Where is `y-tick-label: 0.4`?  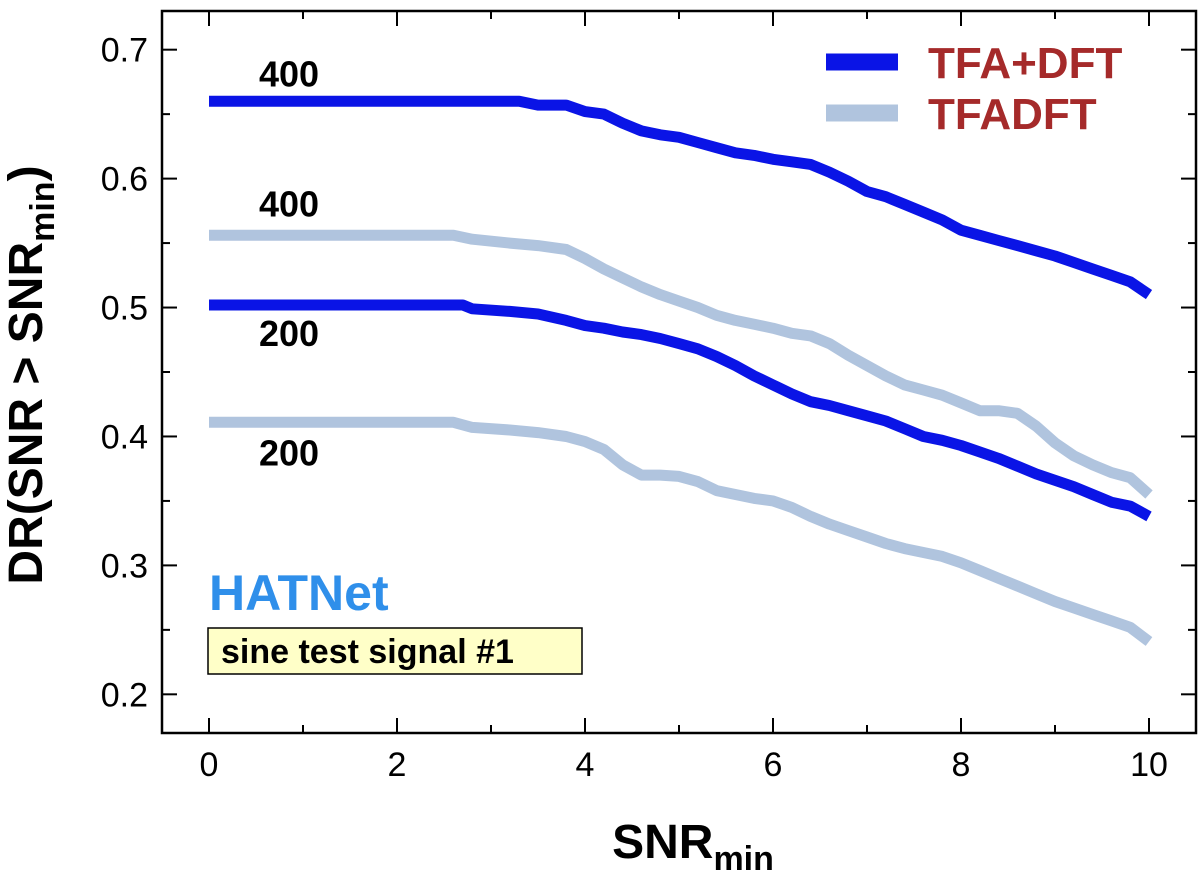
y-tick-label: 0.4 is located at coordinates (124, 437).